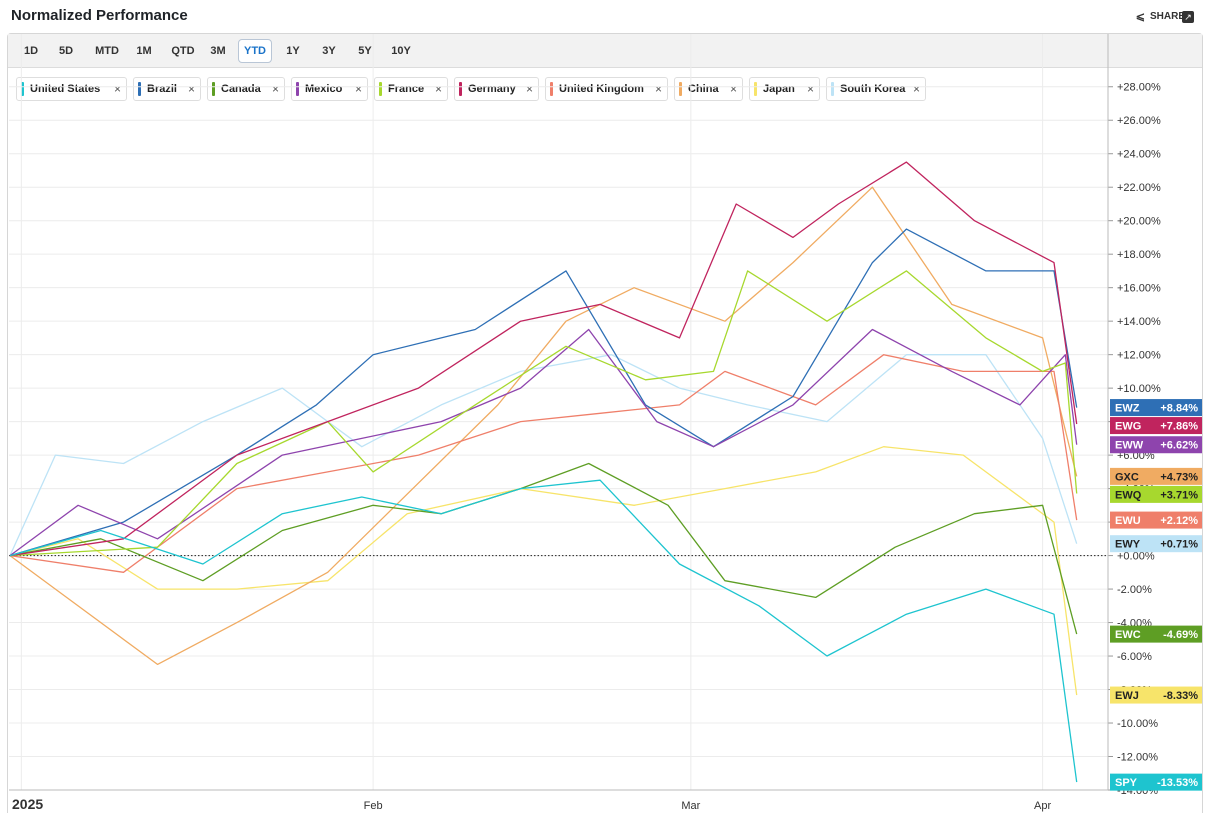 The image size is (1207, 814). I want to click on legend-label: United States, so click(65, 89).